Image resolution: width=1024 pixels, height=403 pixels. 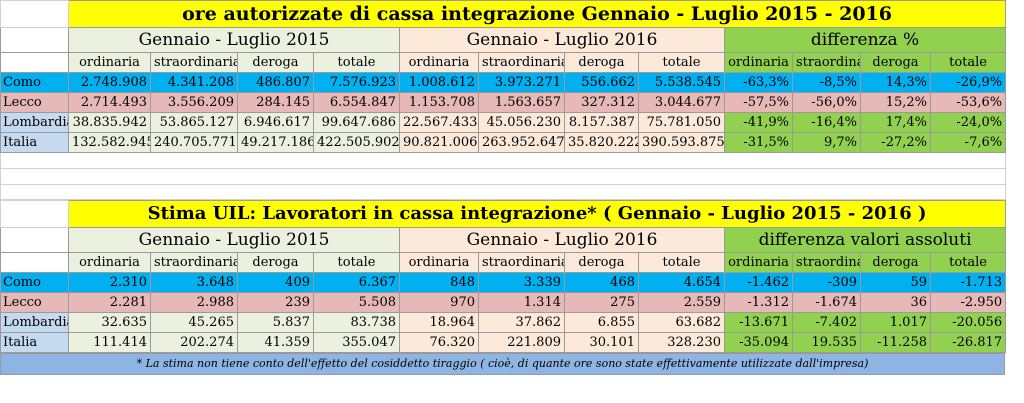 What do you see at coordinates (521, 122) in the screenshot?
I see `table-cell: 45.056.230` at bounding box center [521, 122].